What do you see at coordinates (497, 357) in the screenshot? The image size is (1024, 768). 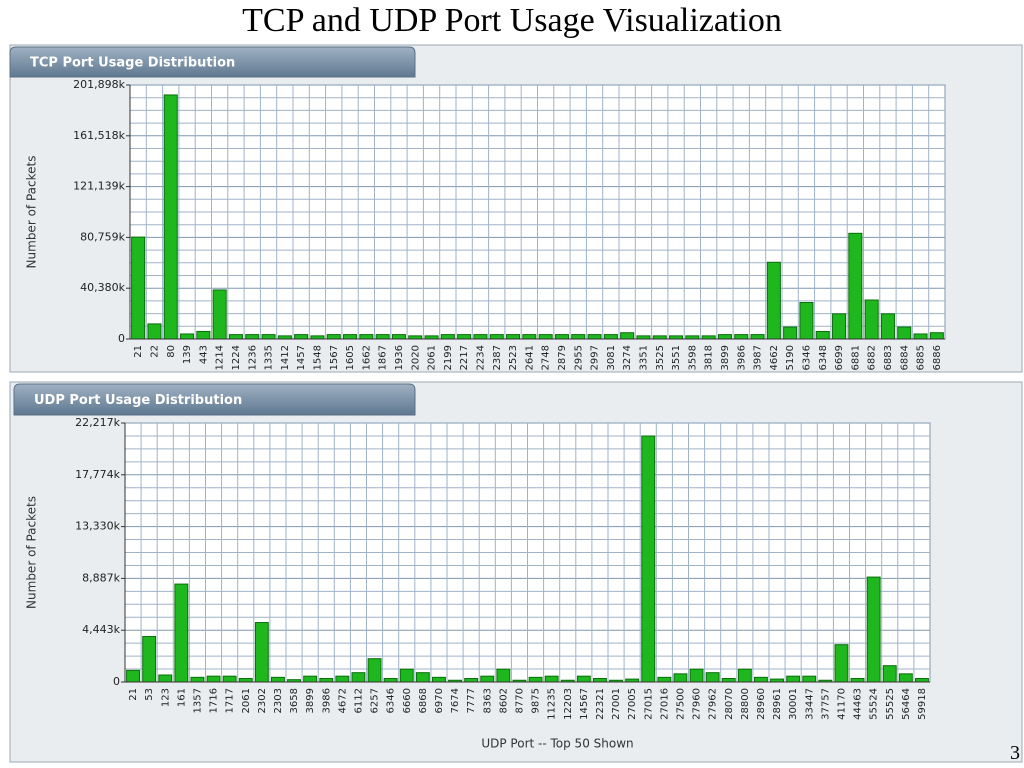 I see `x-tick-label: 2387` at bounding box center [497, 357].